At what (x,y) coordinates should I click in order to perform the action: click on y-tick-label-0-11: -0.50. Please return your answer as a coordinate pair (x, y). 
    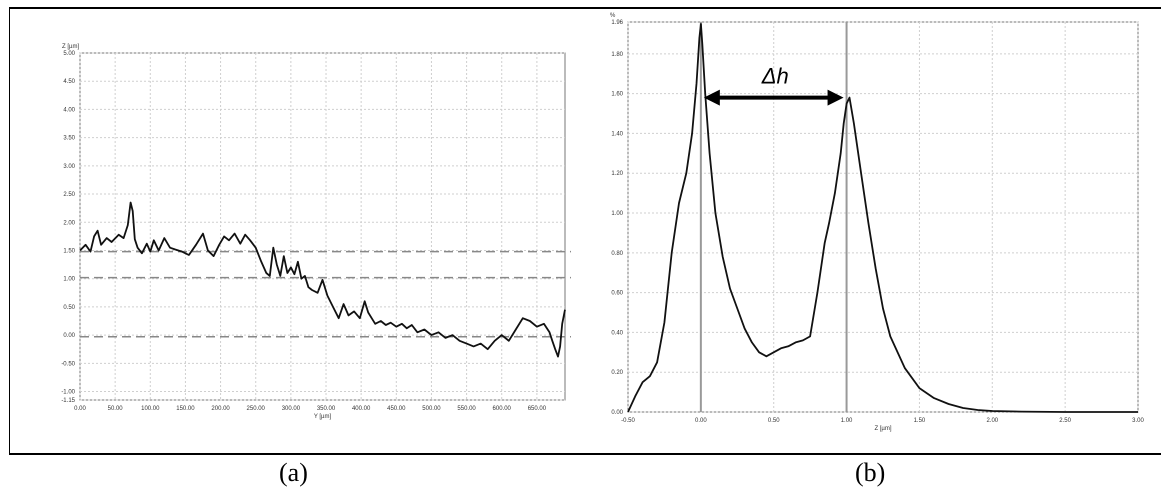
    Looking at the image, I should click on (68, 364).